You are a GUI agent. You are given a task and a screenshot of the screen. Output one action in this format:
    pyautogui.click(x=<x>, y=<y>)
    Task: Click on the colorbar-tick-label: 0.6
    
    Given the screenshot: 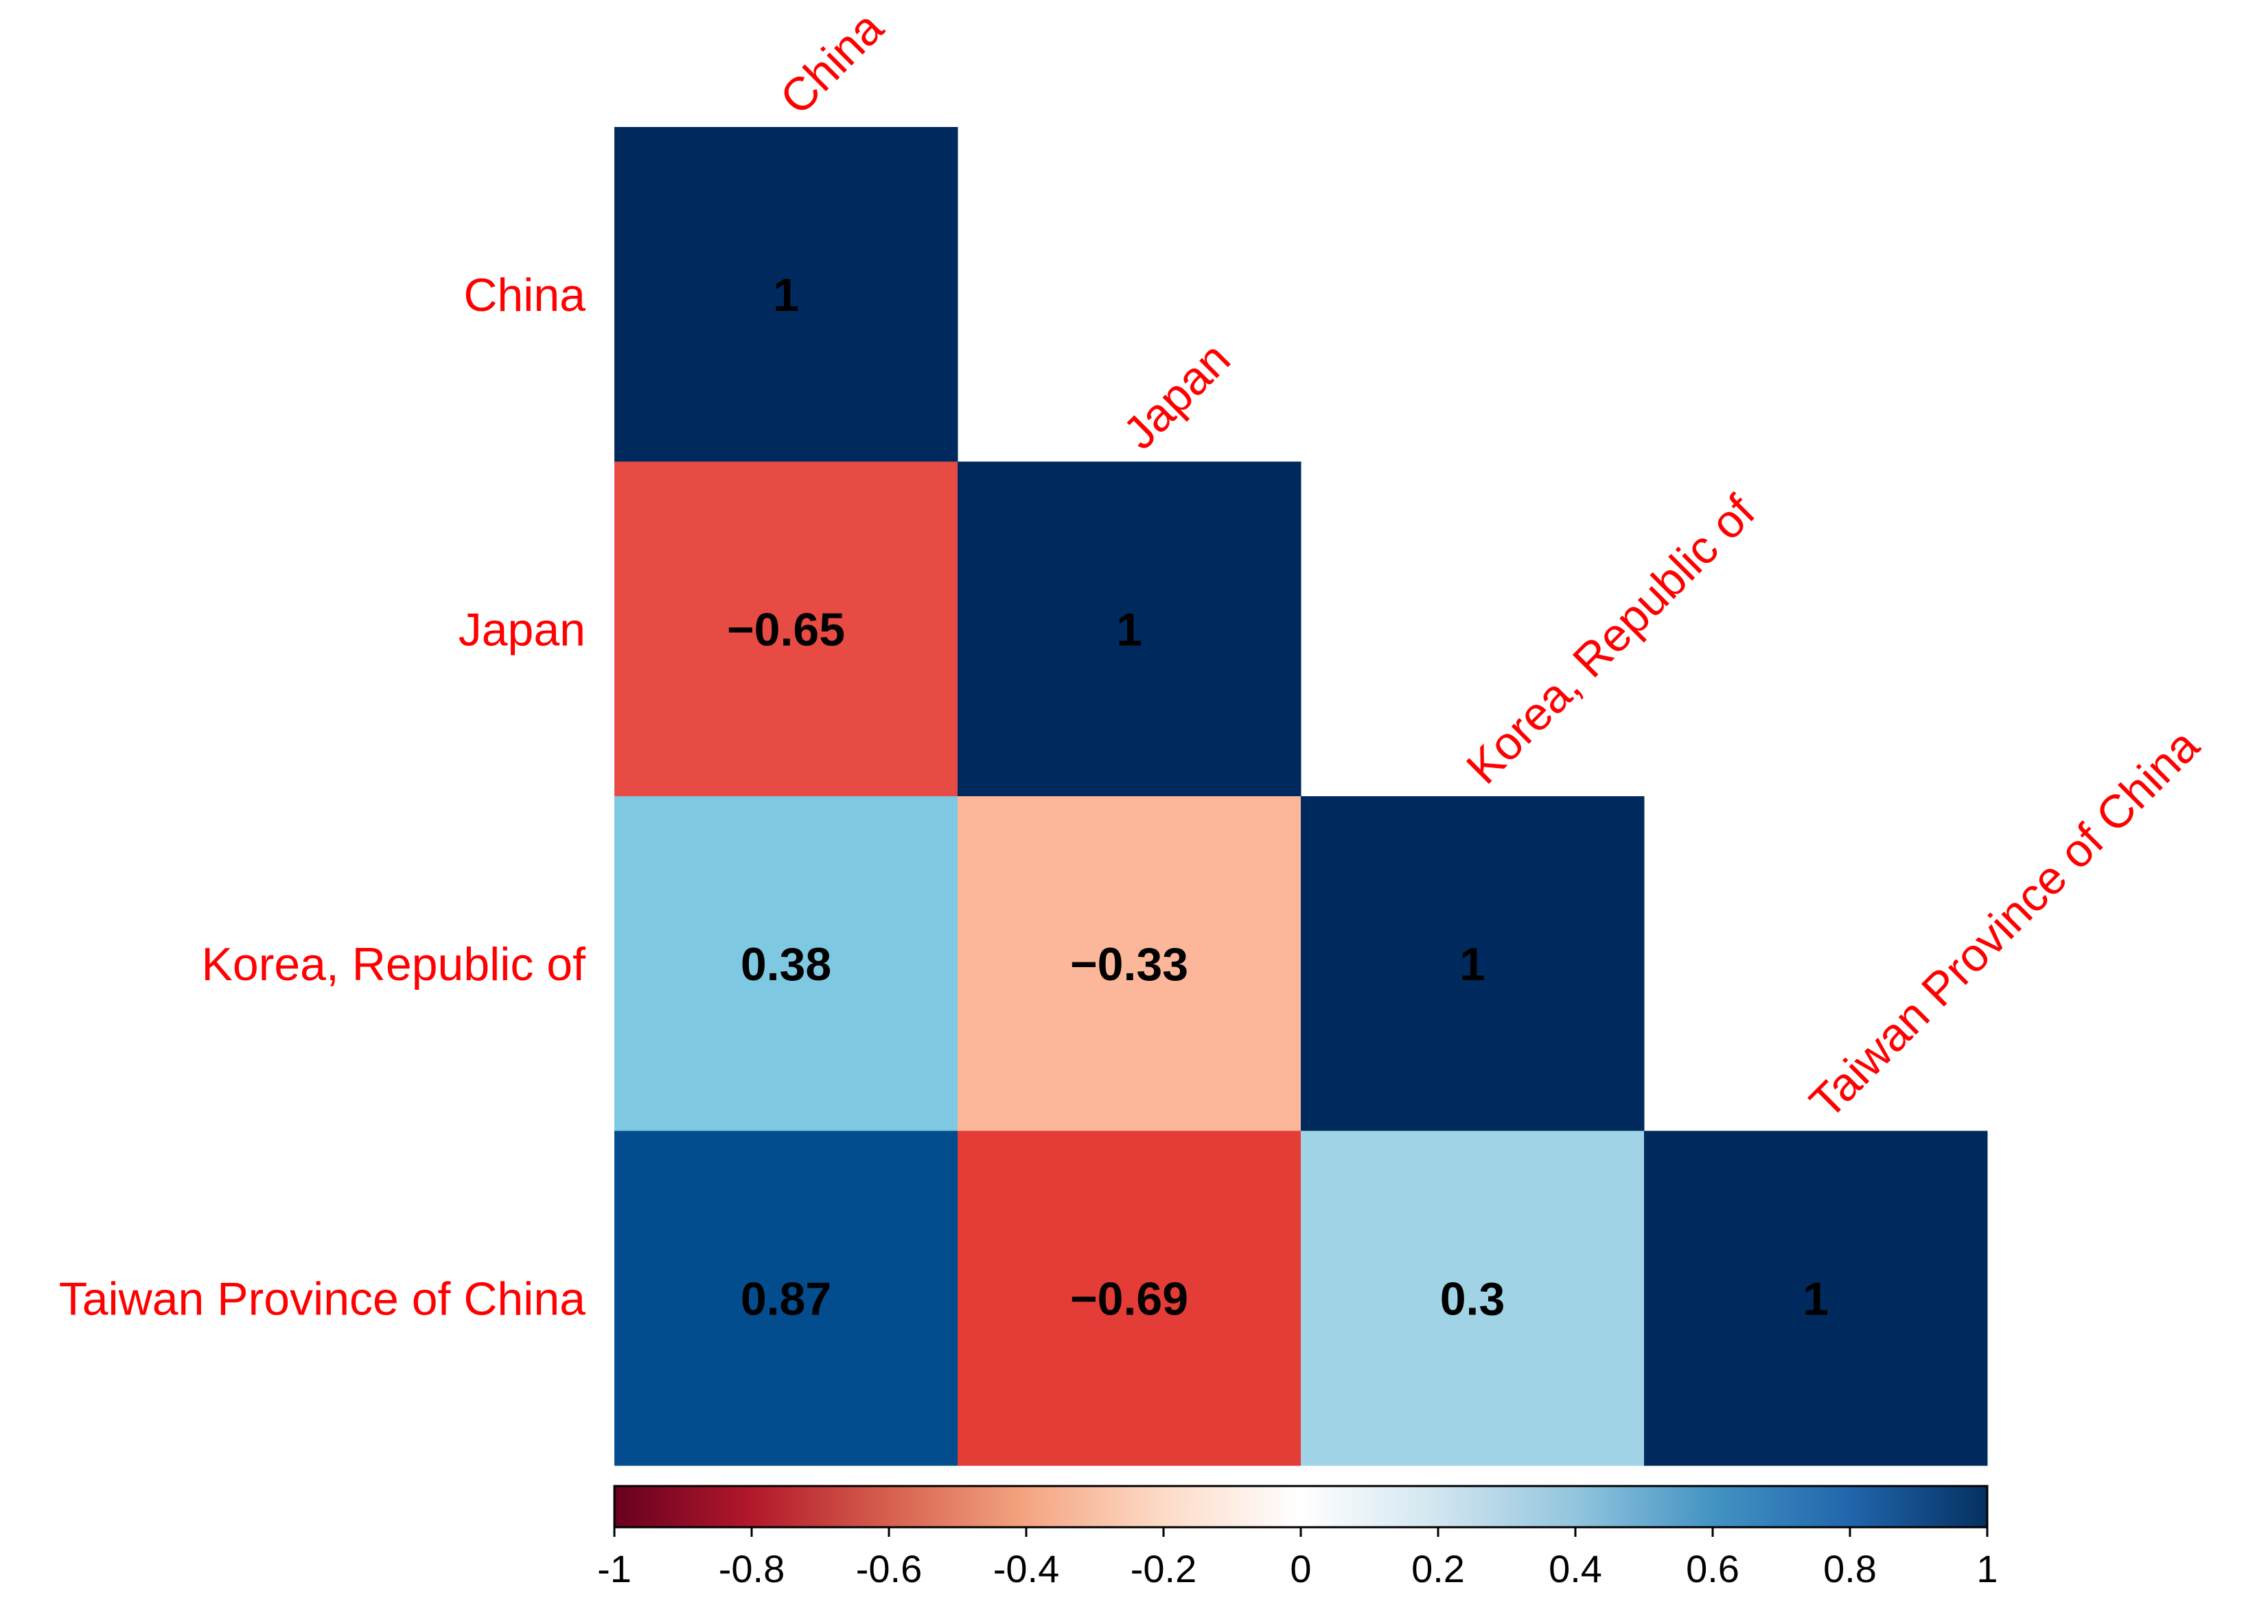 What is the action you would take?
    pyautogui.click(x=1712, y=1568)
    